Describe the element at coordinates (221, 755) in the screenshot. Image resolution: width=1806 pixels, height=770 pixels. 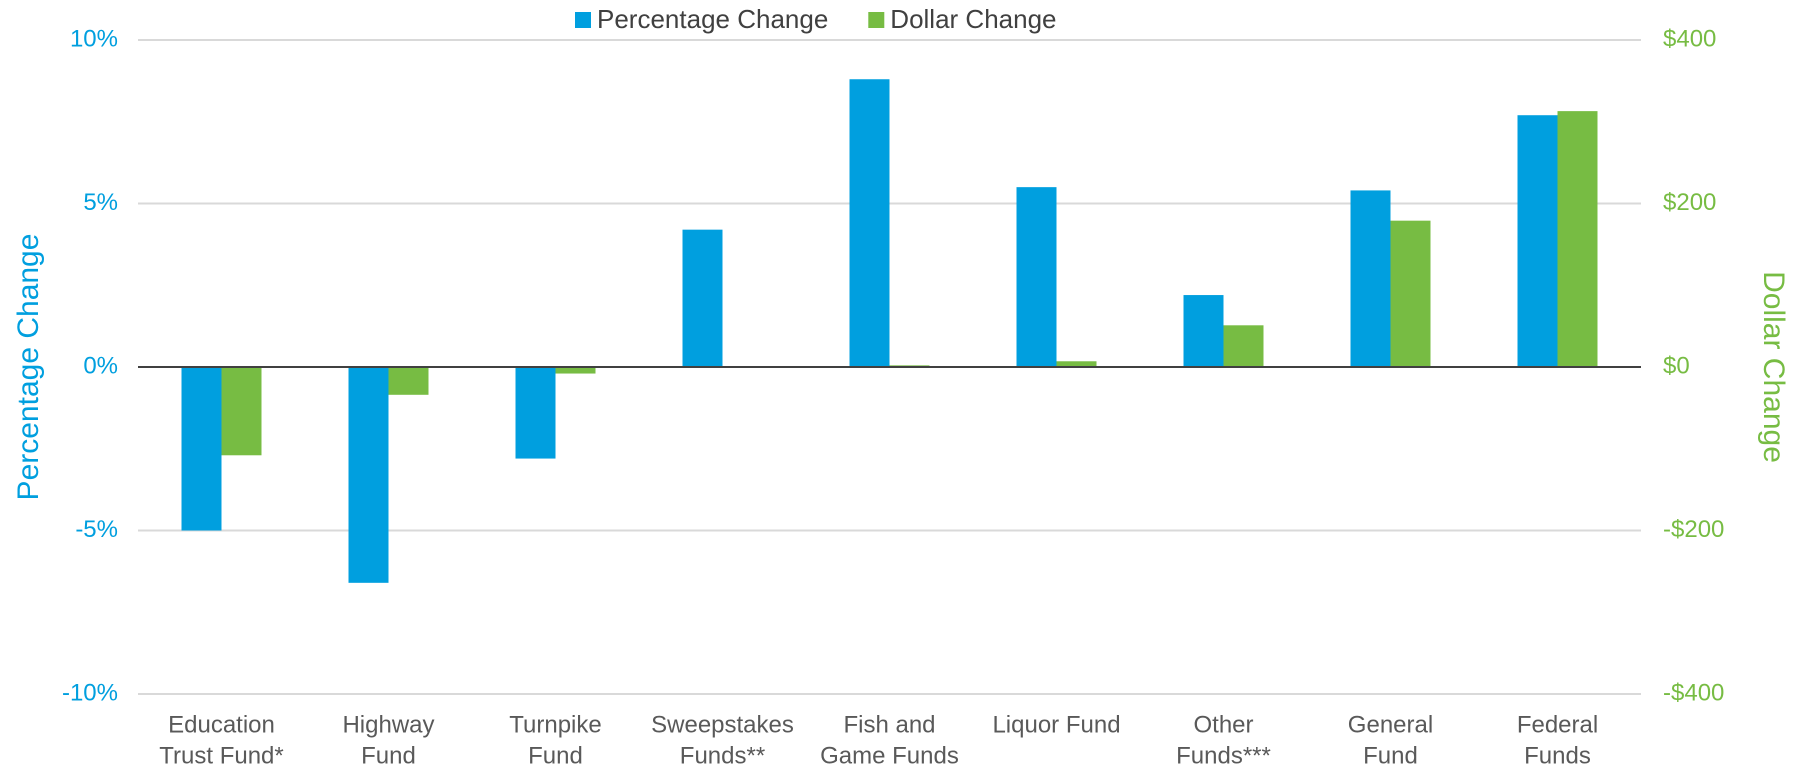
I see `x-tick-label: Trust Fund*` at that location.